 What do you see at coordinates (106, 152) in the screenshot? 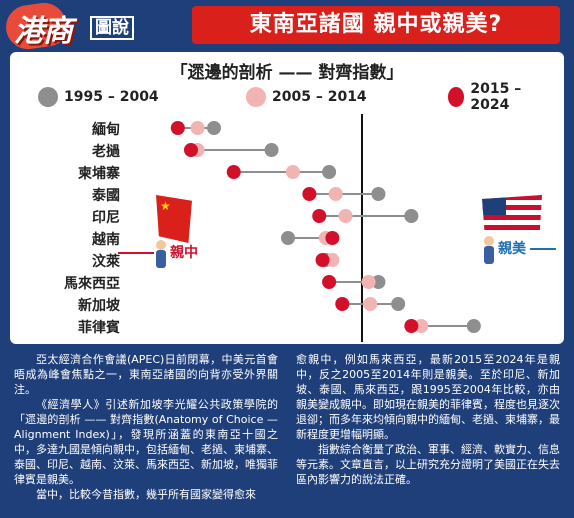
I see `country-label: 老撾` at bounding box center [106, 152].